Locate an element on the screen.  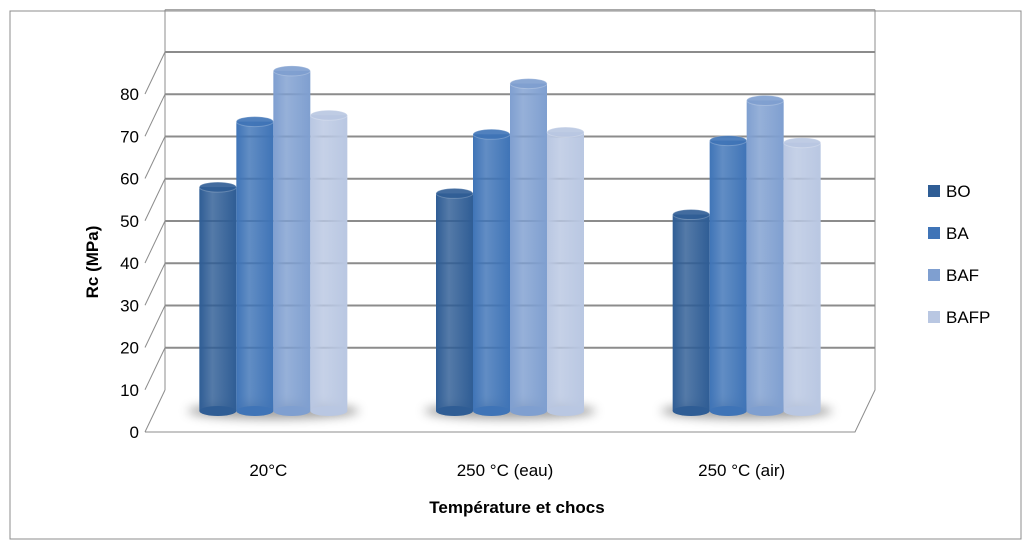
y-tick-label: 50 is located at coordinates (129, 221).